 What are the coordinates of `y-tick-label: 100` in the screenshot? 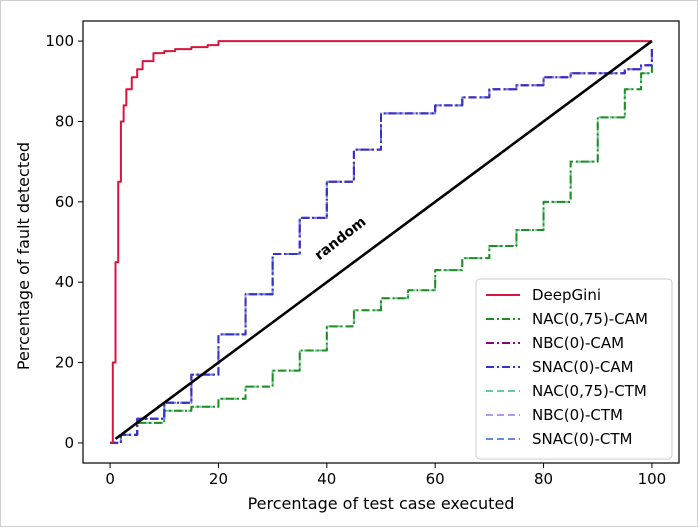 It's located at (59, 41).